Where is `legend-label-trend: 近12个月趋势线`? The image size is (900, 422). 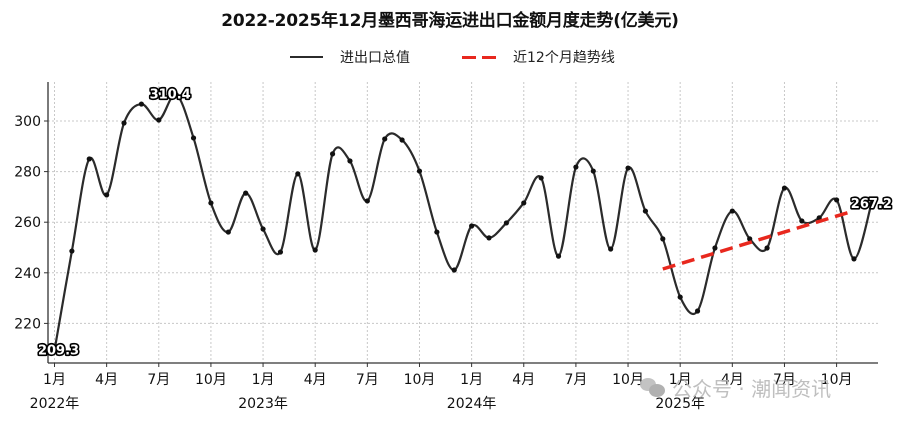
legend-label-trend: 近12个月趋势线 is located at coordinates (564, 58).